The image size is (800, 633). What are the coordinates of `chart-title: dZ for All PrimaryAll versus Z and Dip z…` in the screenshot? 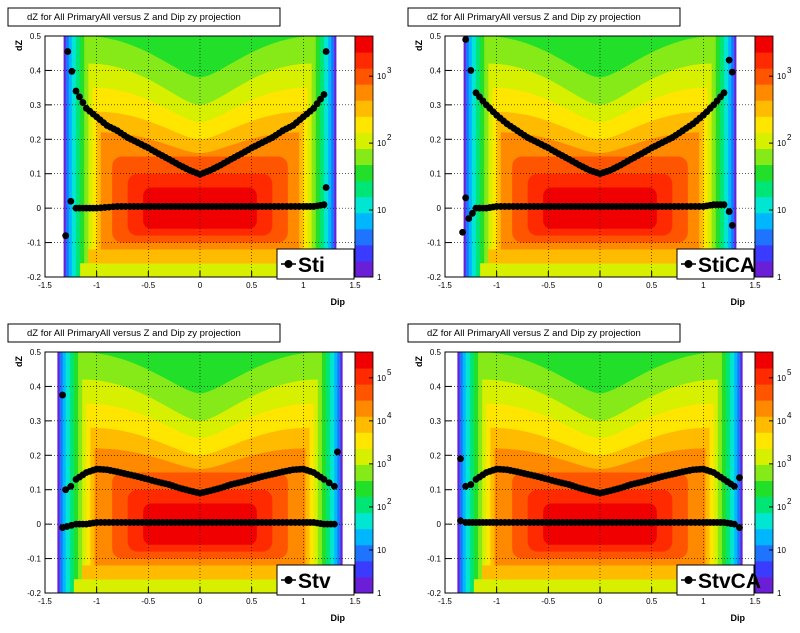 It's located at (534, 333).